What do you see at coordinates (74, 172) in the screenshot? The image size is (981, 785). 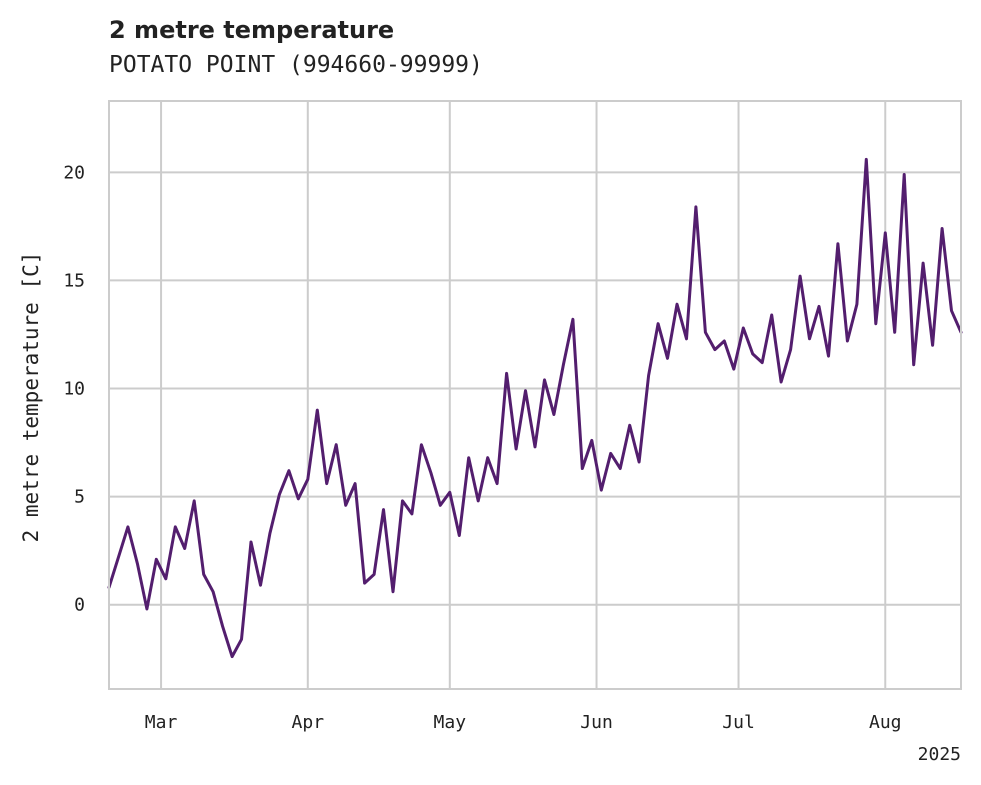 I see `y-tick-label: 20` at bounding box center [74, 172].